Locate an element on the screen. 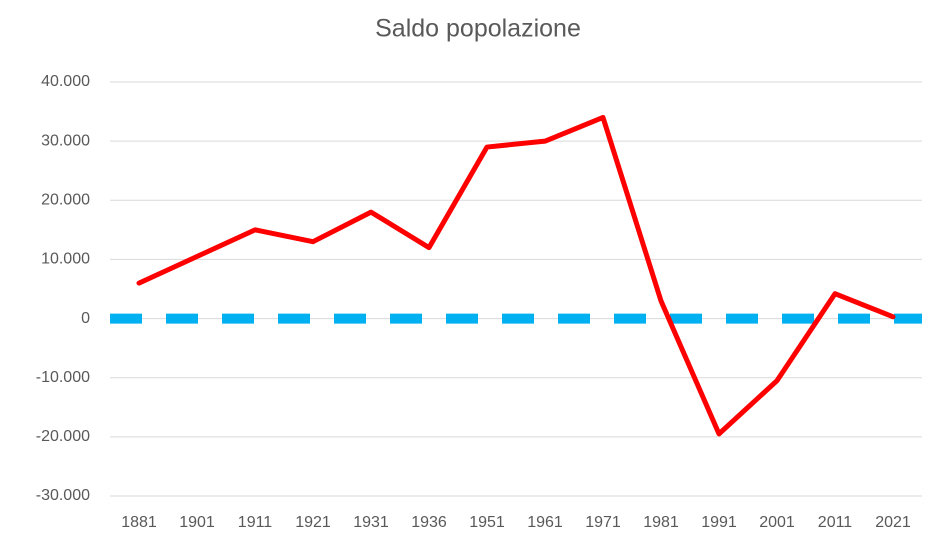 The height and width of the screenshot is (538, 925). chart-title: Saldo popolazione is located at coordinates (478, 29).